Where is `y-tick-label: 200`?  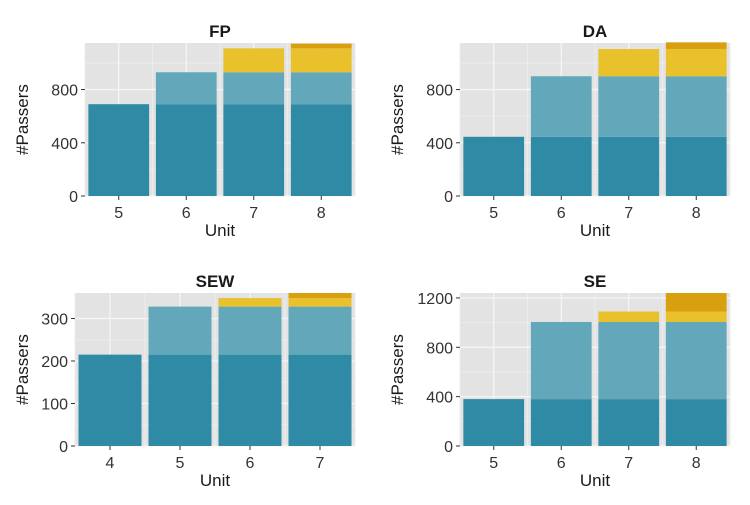 y-tick-label: 200 is located at coordinates (54, 362).